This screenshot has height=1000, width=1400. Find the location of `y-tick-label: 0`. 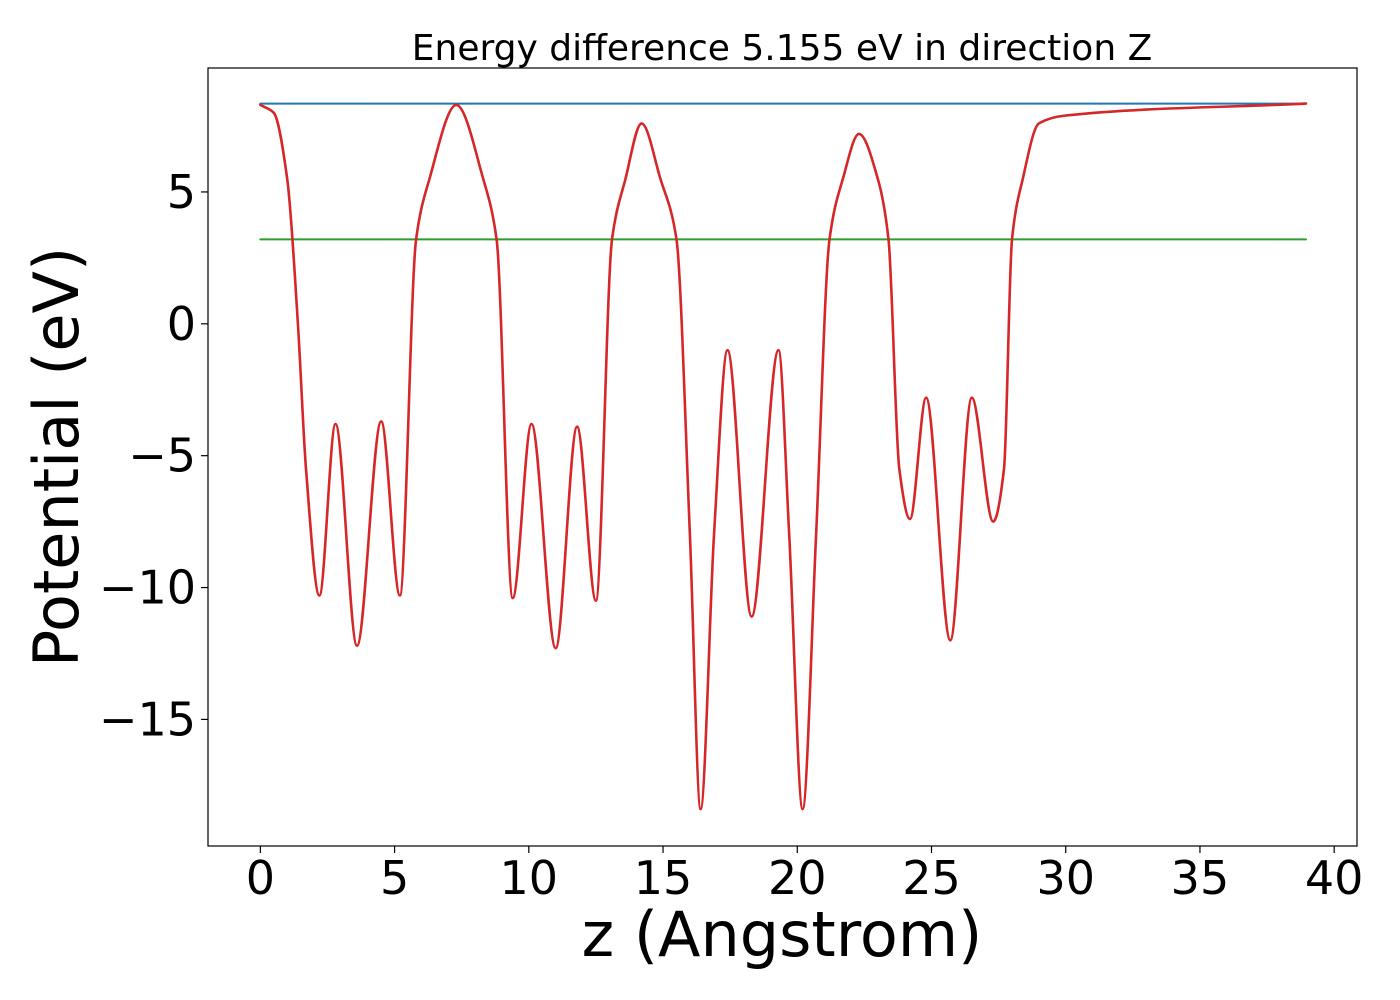

y-tick-label: 0 is located at coordinates (181, 324).